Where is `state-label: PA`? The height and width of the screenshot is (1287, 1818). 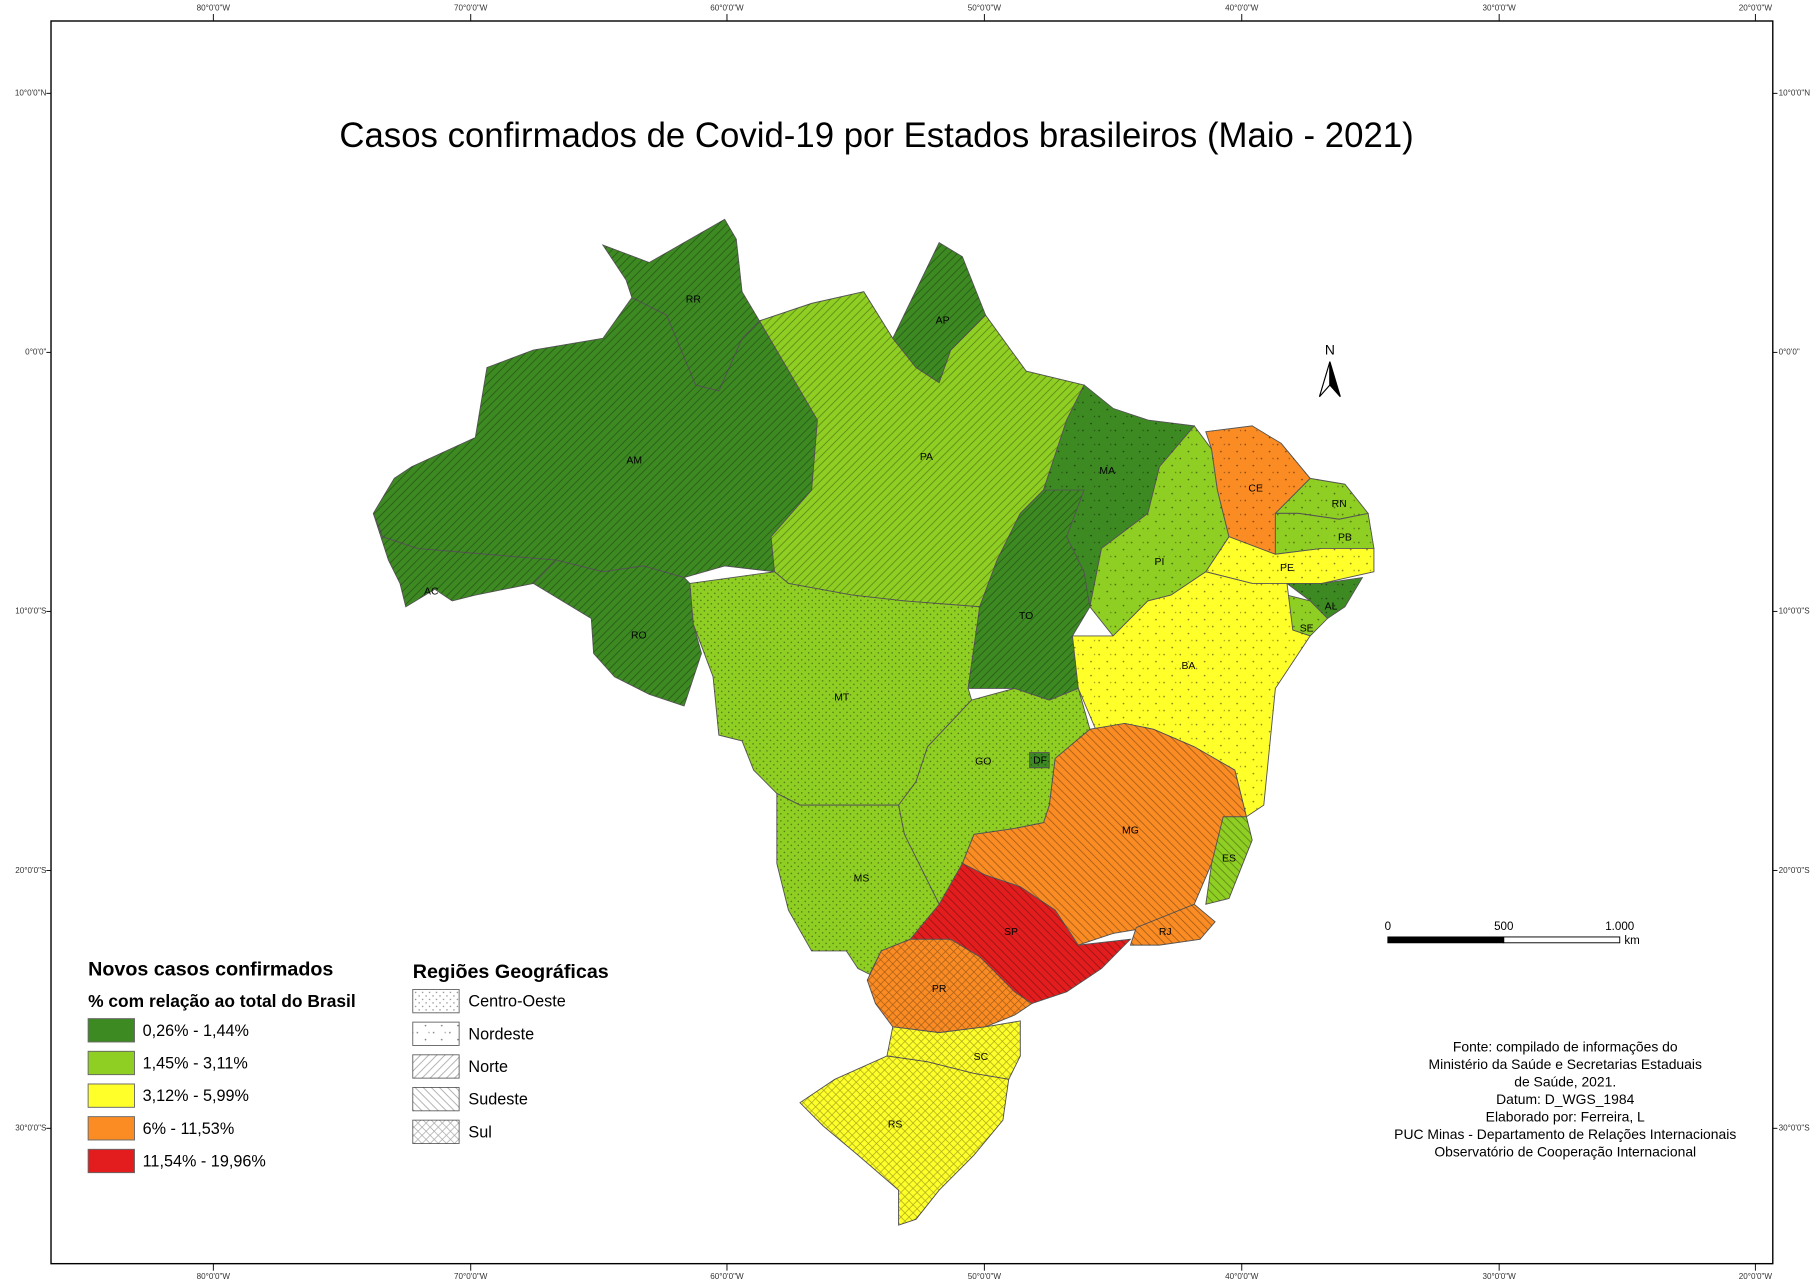
state-label: PA is located at coordinates (926, 457).